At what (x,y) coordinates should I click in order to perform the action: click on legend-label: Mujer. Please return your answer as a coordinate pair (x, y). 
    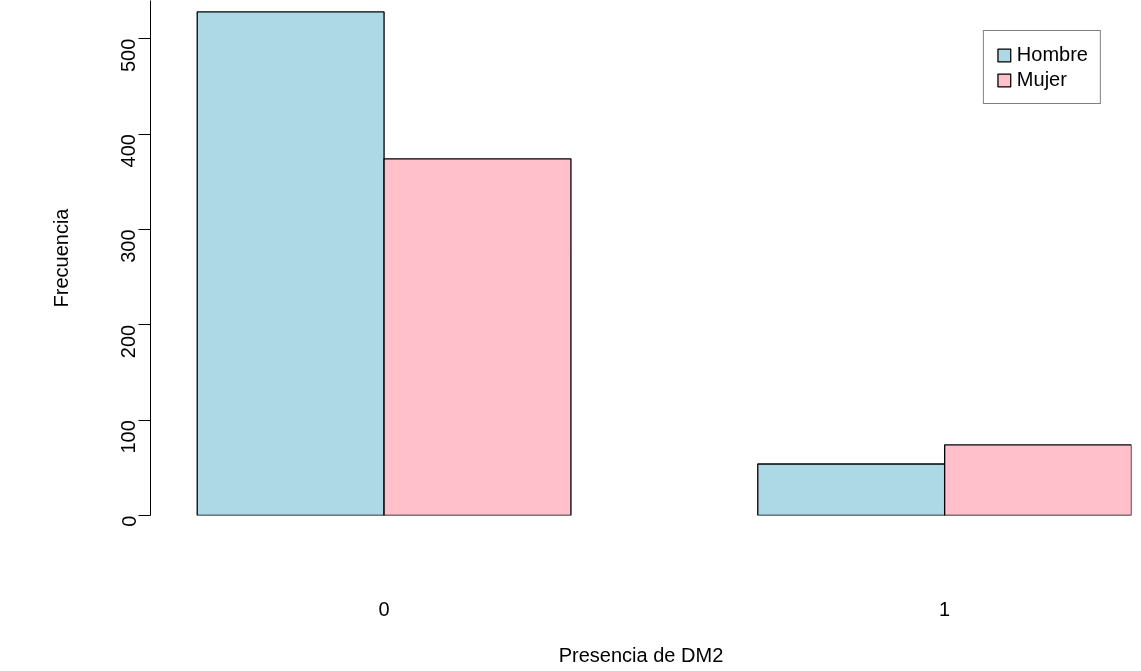
    Looking at the image, I should click on (1041, 79).